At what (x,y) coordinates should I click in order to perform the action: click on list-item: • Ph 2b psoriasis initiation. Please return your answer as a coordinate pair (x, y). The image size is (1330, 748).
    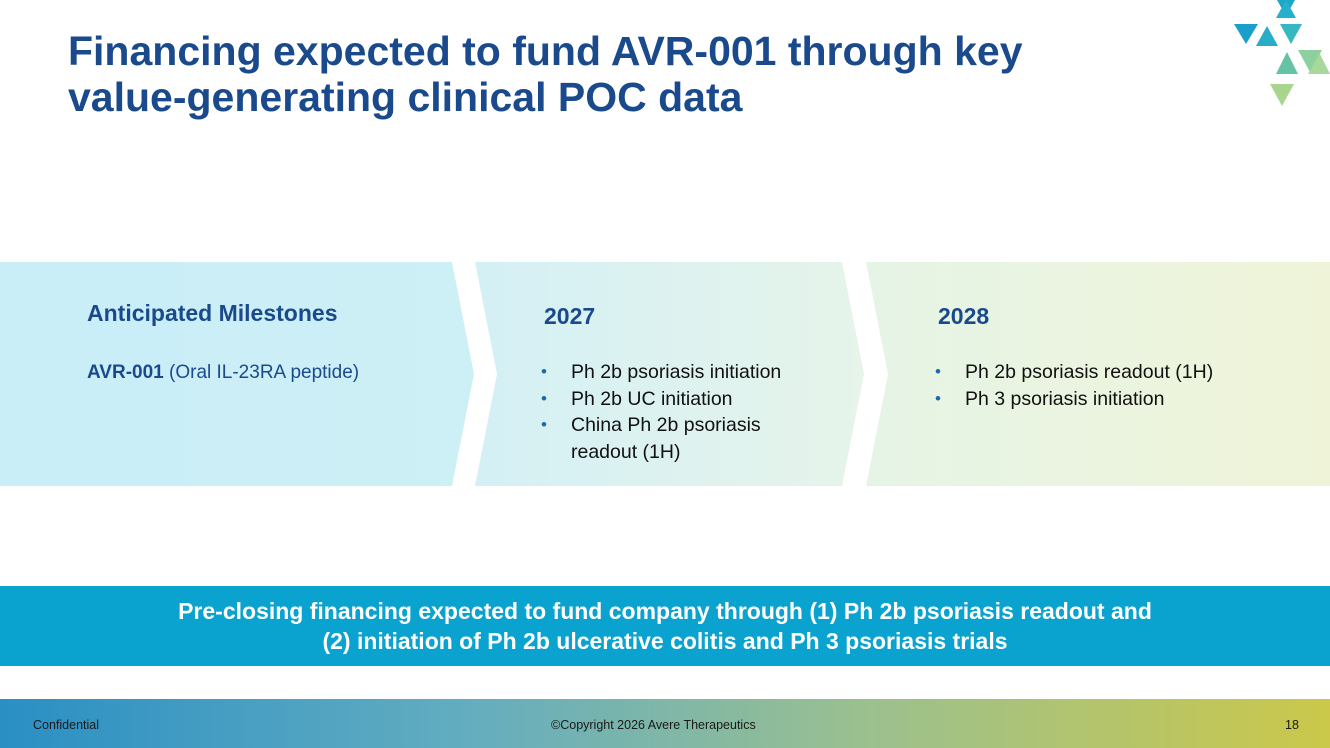
    Looking at the image, I should click on (684, 372).